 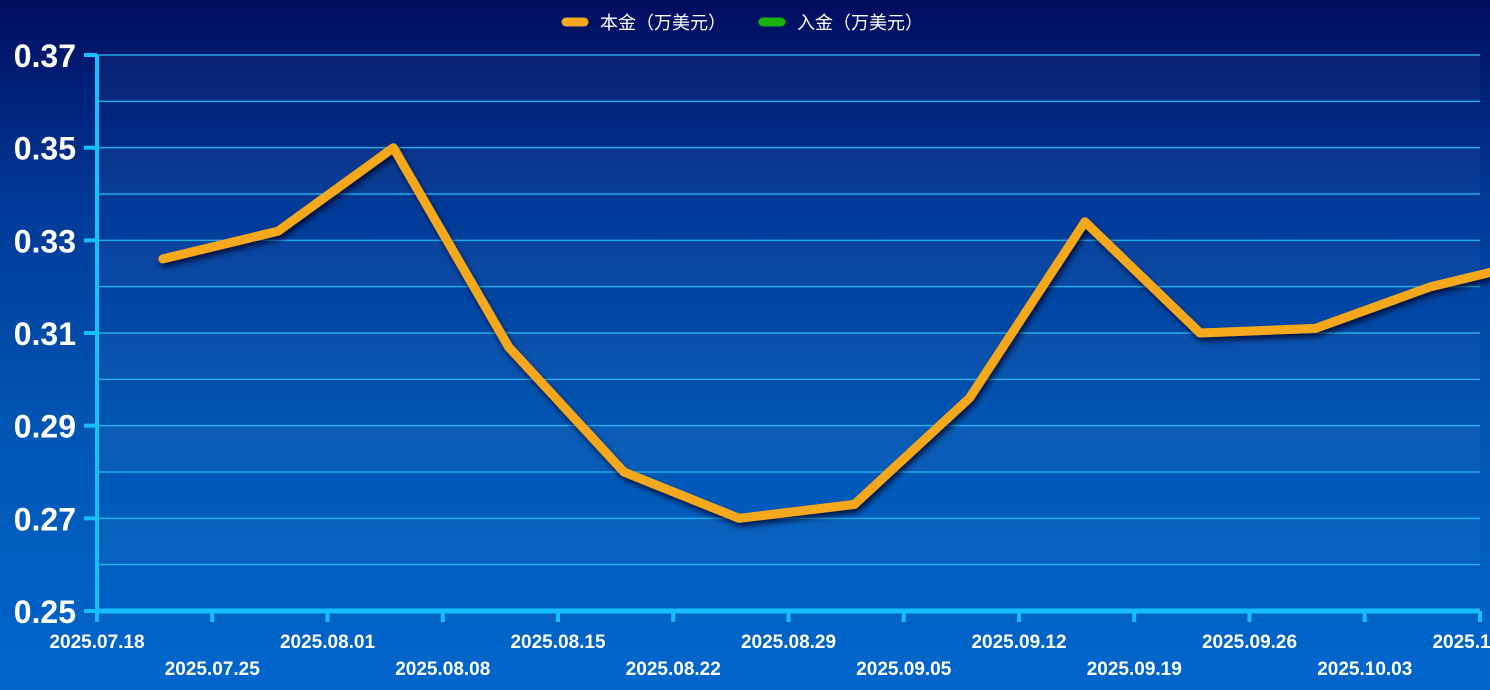 I want to click on x-tick-label: 2025.09.05, so click(x=904, y=669).